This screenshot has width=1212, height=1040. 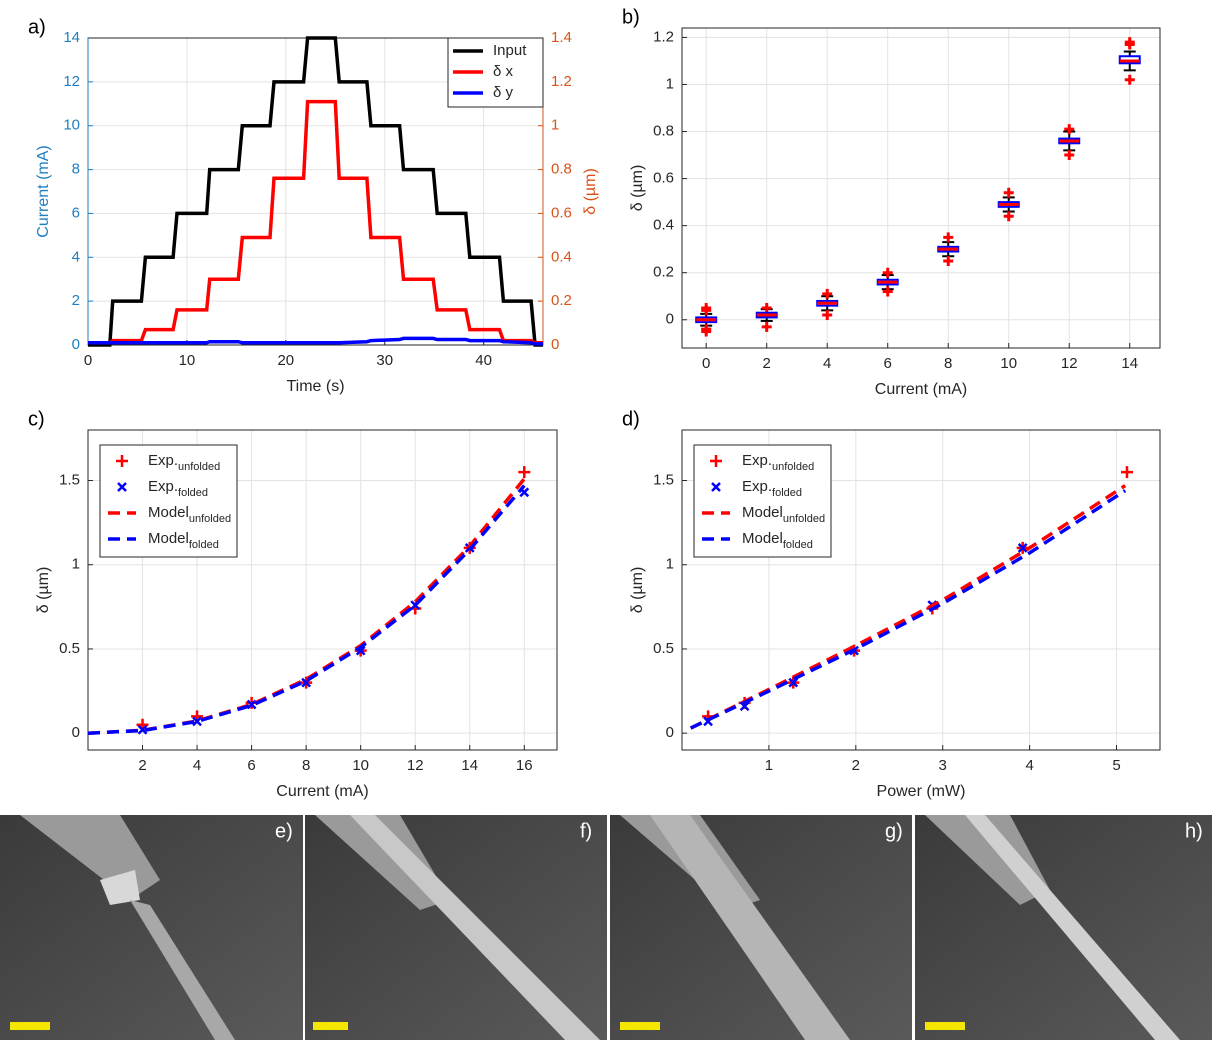 I want to click on y2-tick-label: 0.2, so click(x=561, y=300).